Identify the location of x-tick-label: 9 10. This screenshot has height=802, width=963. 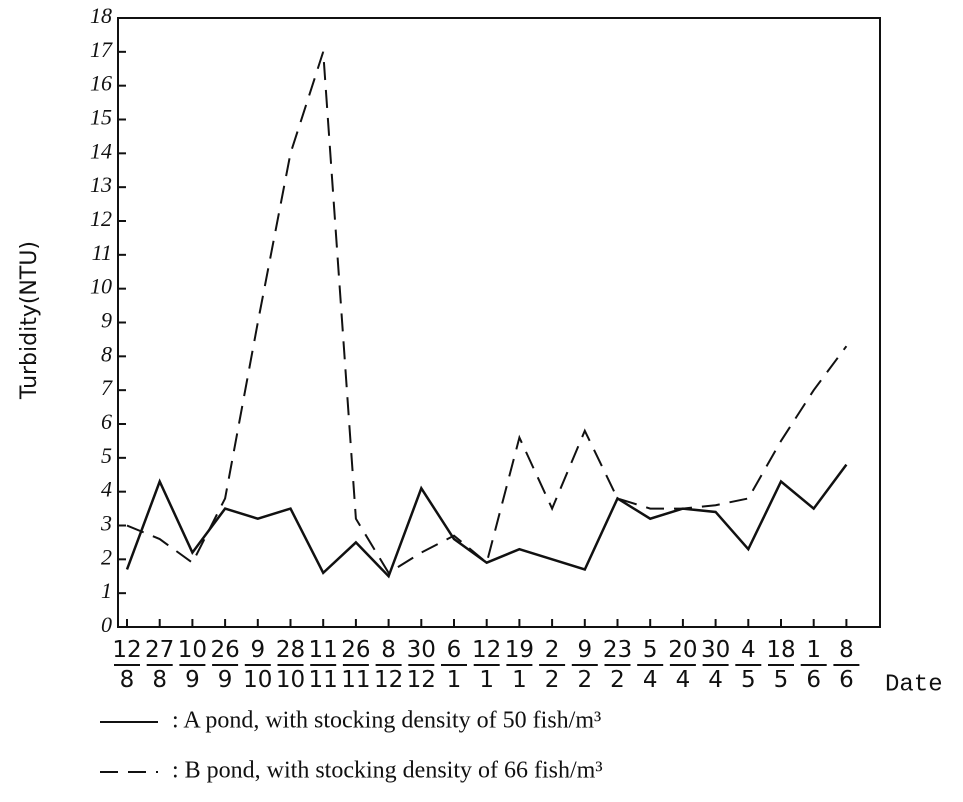
(257, 665).